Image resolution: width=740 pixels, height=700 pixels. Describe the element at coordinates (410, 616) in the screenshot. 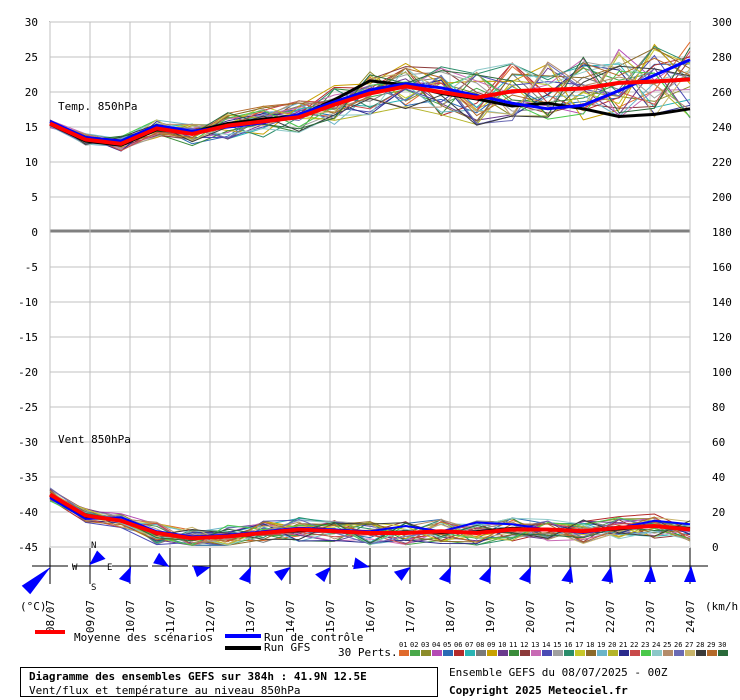

I see `x-date-label: 17/07` at that location.